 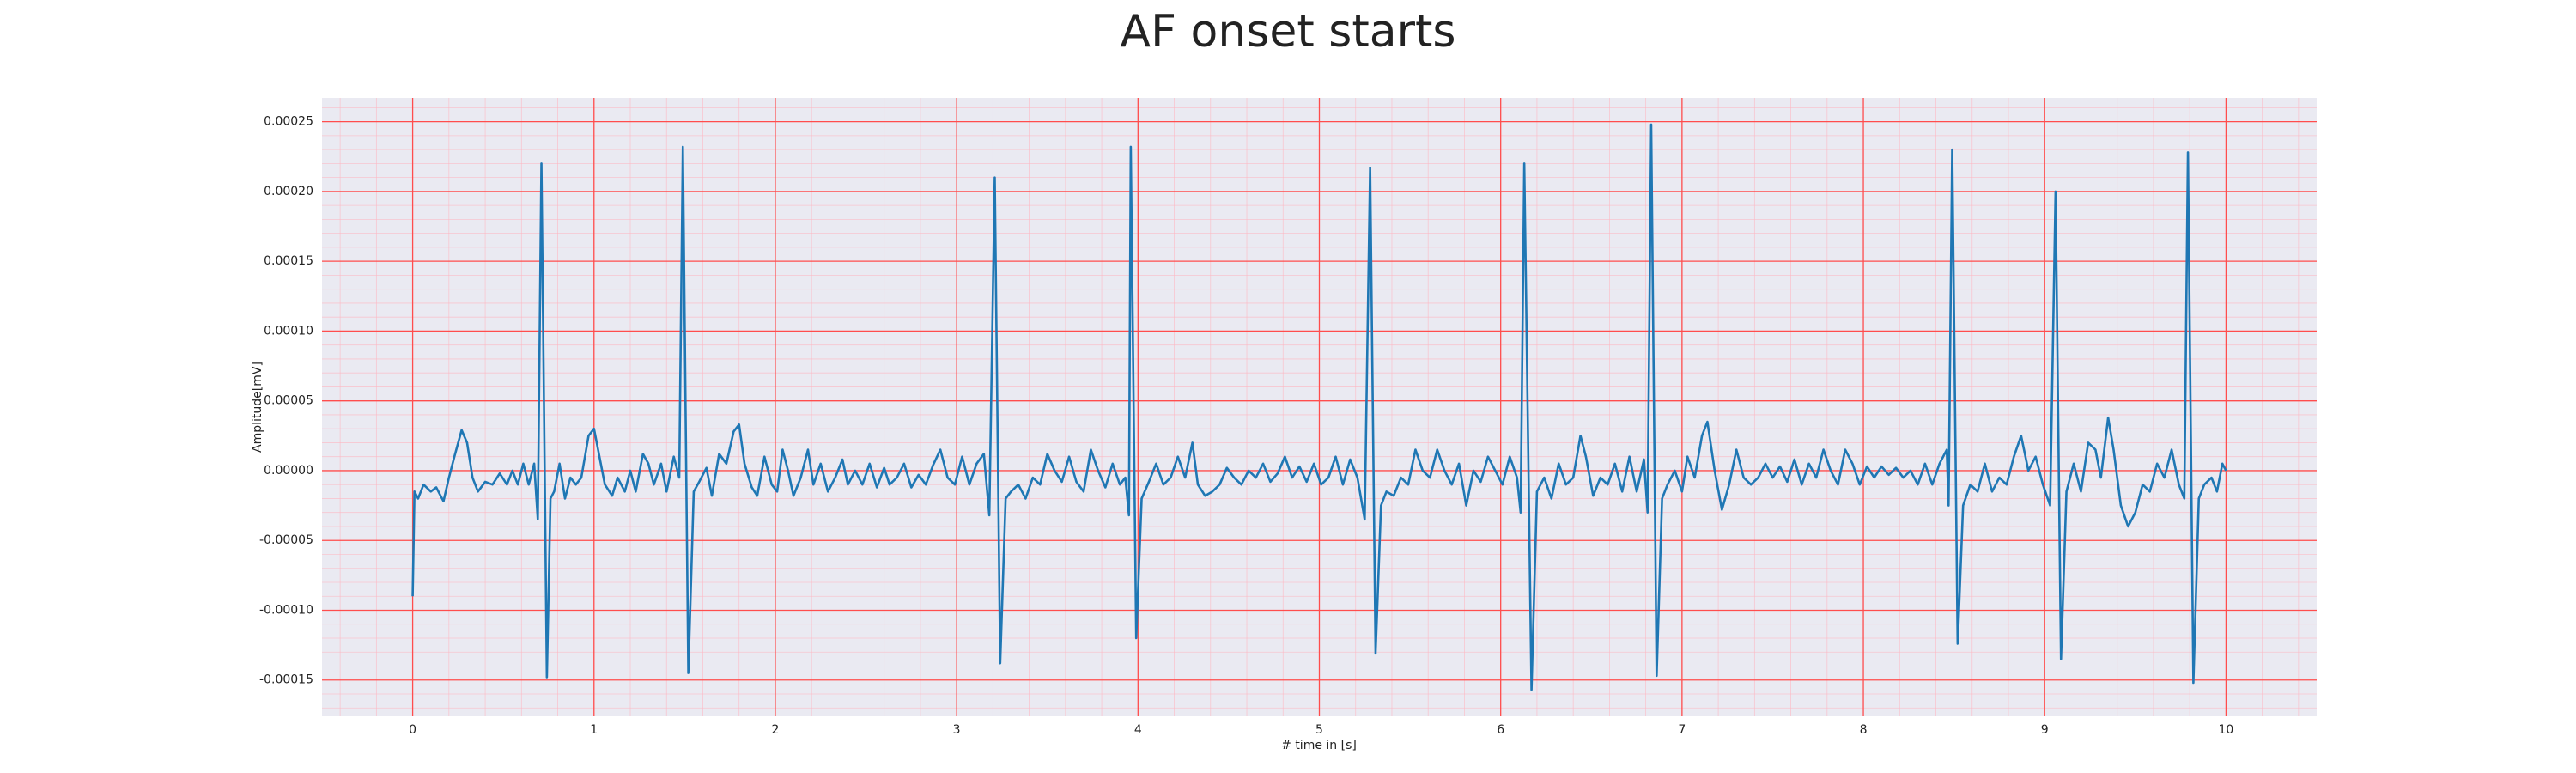 I want to click on y-tick-label: 0.00015, so click(x=289, y=261).